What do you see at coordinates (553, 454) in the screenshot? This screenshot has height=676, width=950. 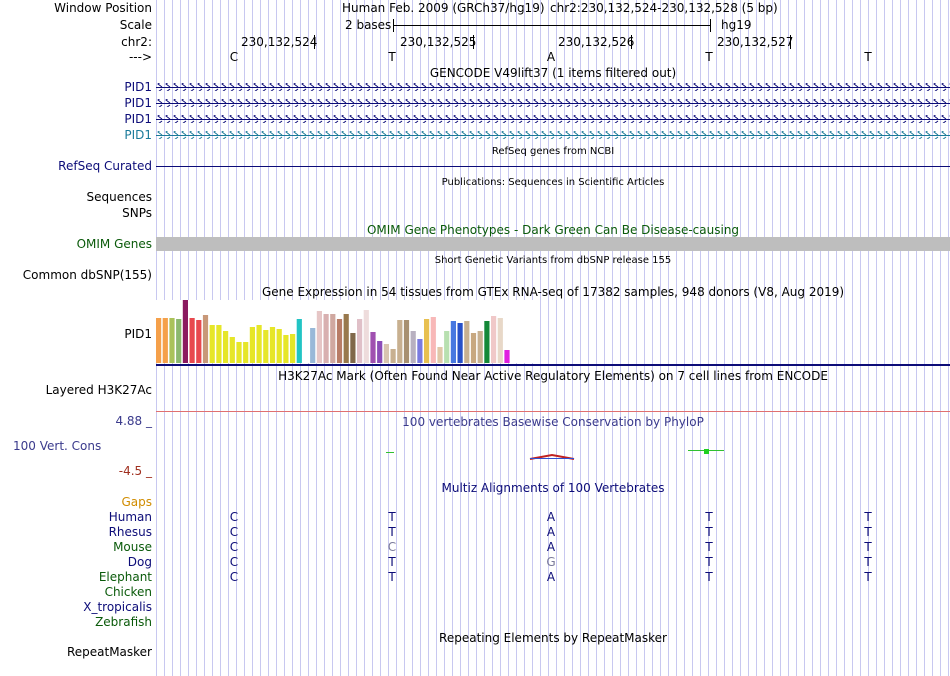 I see `phylop-plot` at bounding box center [553, 454].